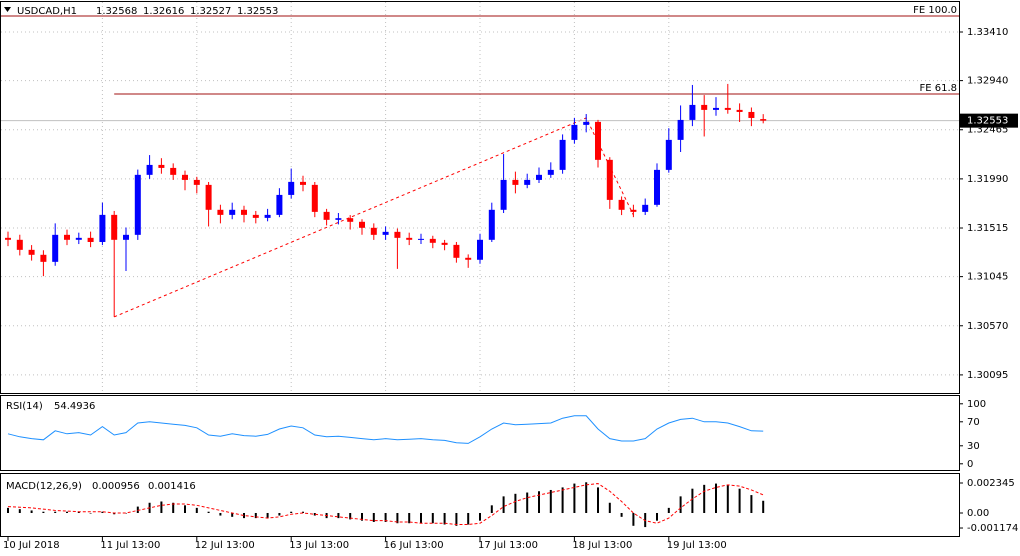 The height and width of the screenshot is (556, 1020). Describe the element at coordinates (987, 130) in the screenshot. I see `y-tick-label: 1.32465` at that location.